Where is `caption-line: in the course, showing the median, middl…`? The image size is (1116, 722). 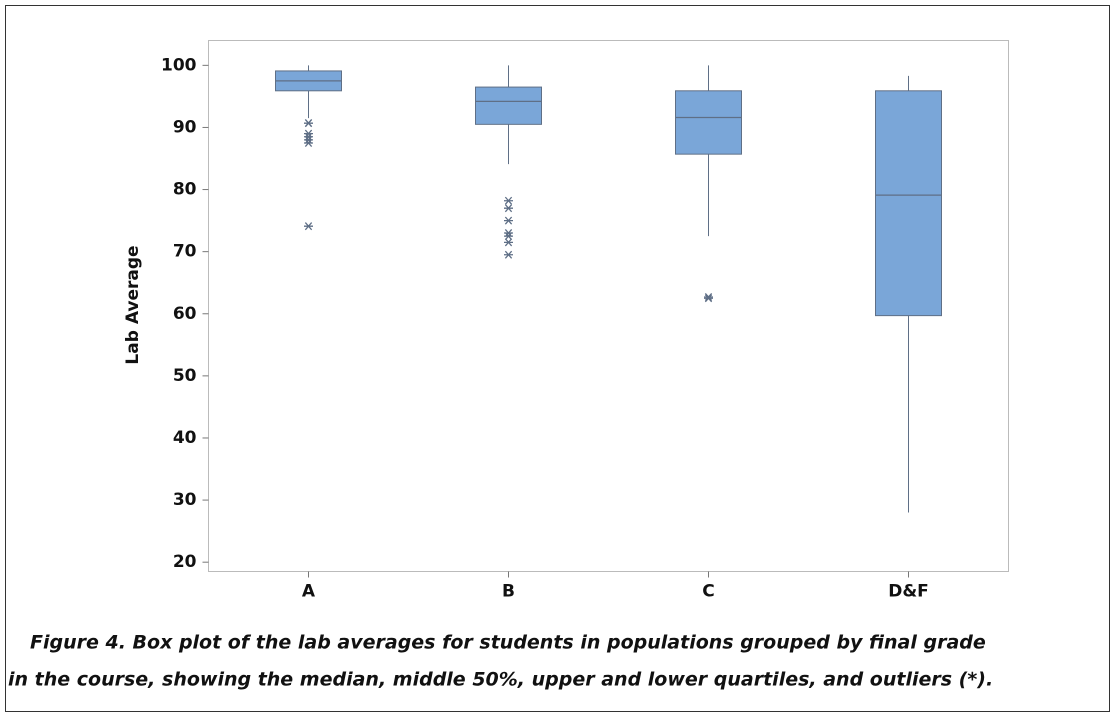 caption-line: in the course, showing the median, middl… is located at coordinates (500, 680).